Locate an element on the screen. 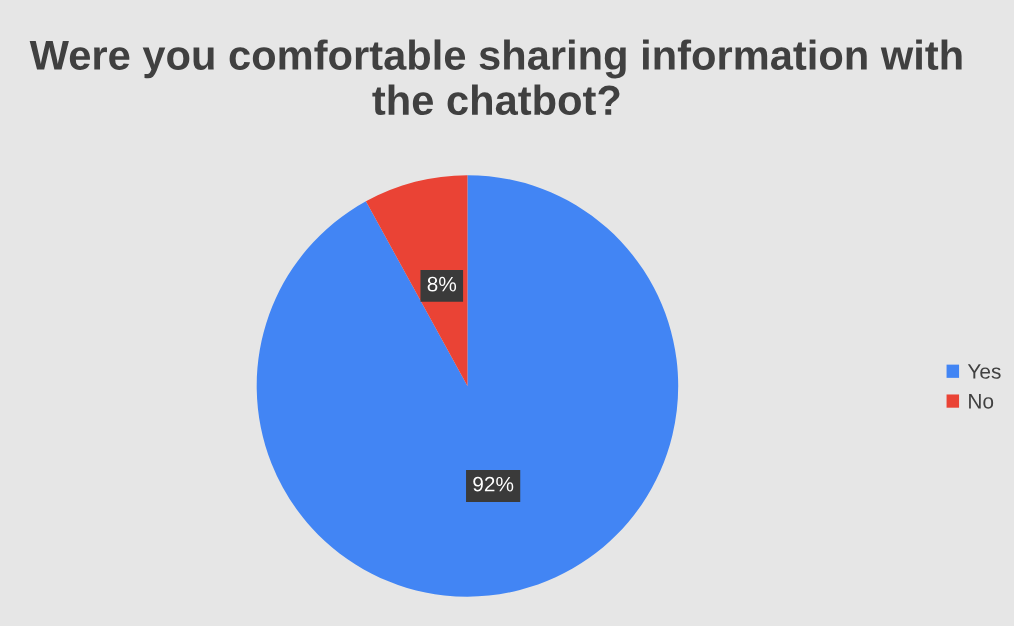 Image resolution: width=1014 pixels, height=626 pixels. legend-label: No is located at coordinates (981, 401).